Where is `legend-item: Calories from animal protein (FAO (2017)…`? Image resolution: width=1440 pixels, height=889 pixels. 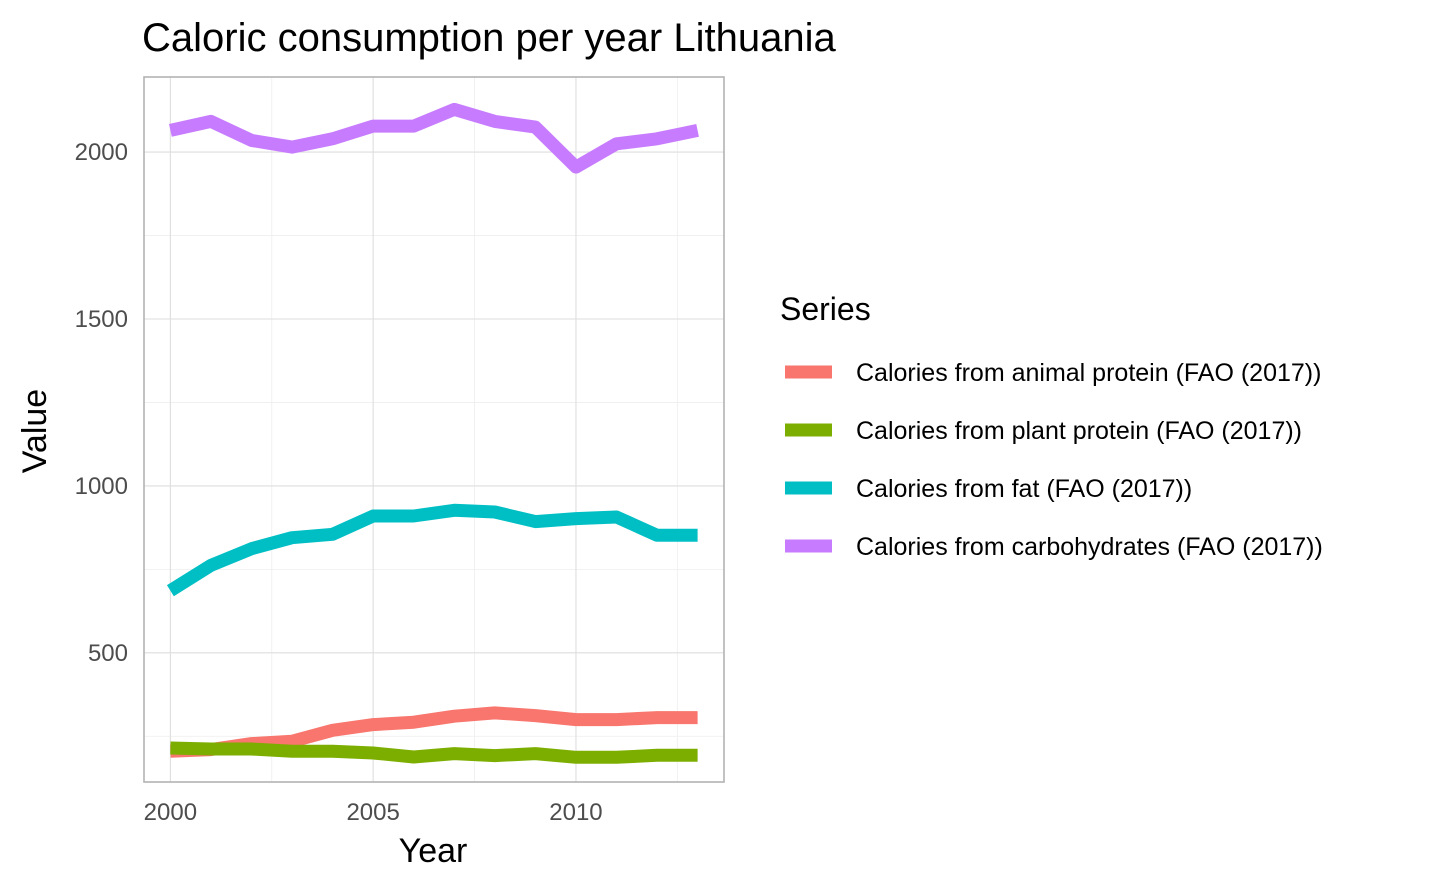 legend-item: Calories from animal protein (FAO (2017)… is located at coordinates (1053, 373).